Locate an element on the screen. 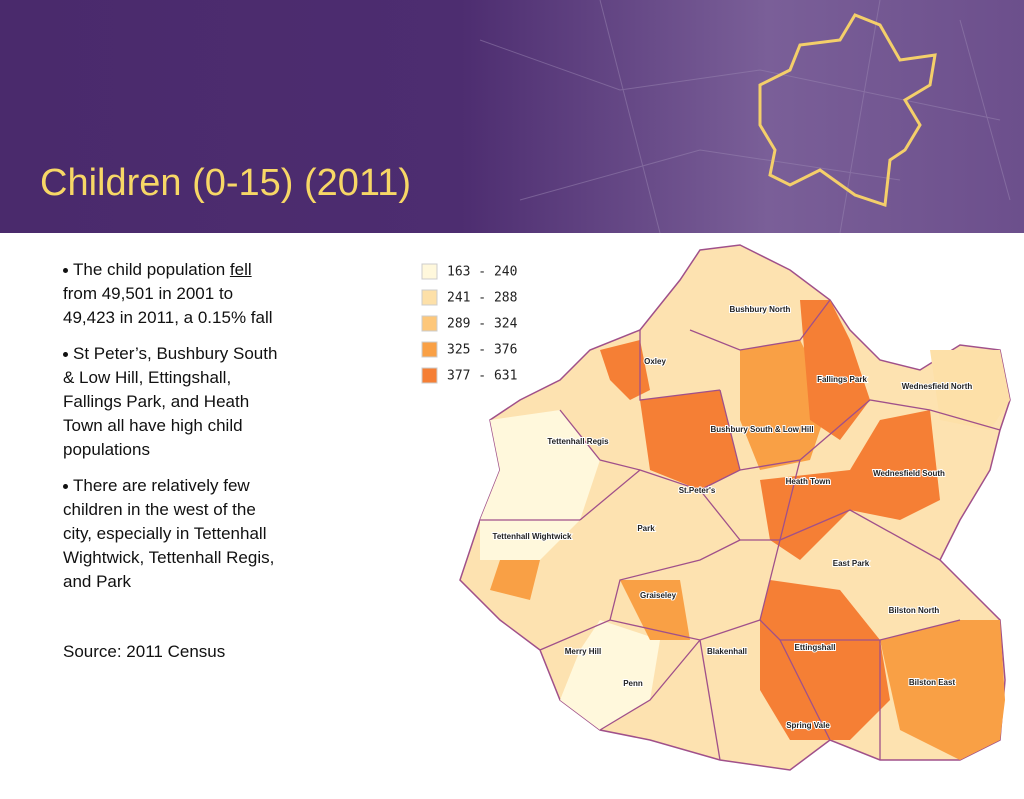 The width and height of the screenshot is (1024, 799). ward-label: Bushbury South & Low Hill is located at coordinates (761, 429).